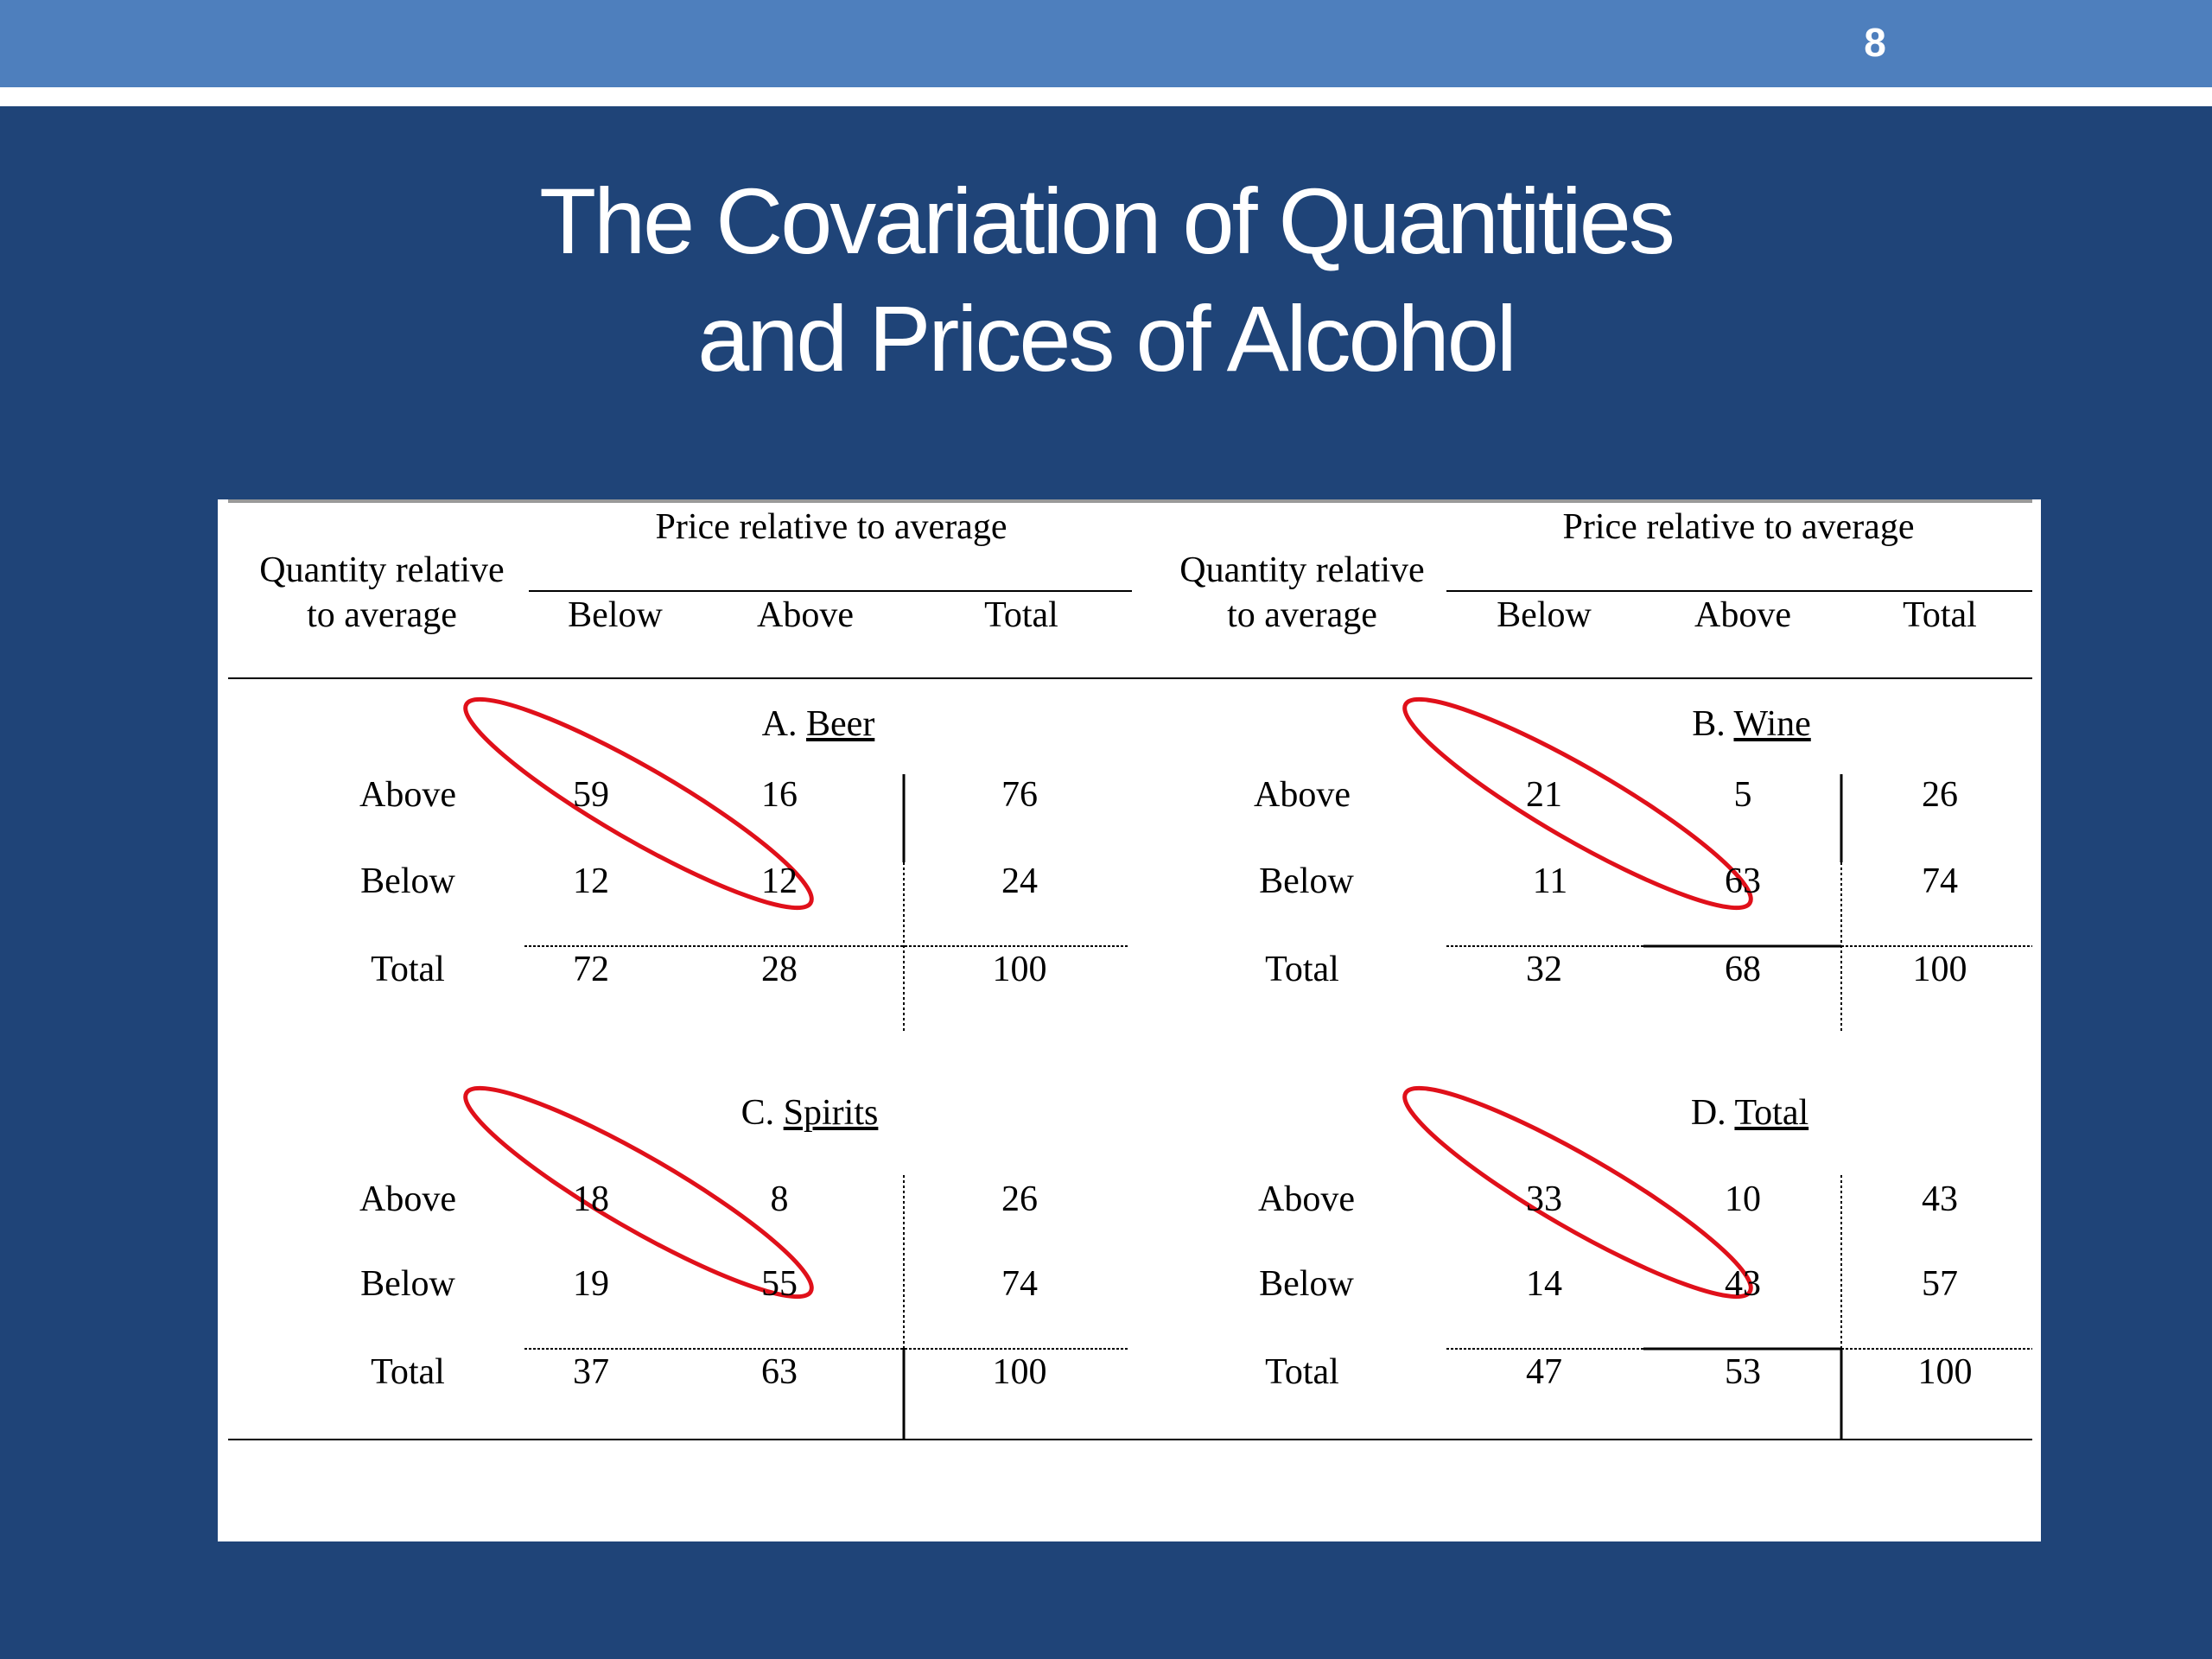  Describe the element at coordinates (1021, 615) in the screenshot. I see `header-total-left: Total` at that location.